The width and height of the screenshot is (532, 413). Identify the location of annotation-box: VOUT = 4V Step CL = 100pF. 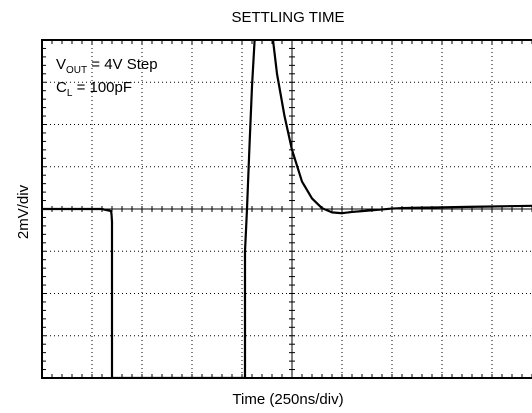
(107, 77).